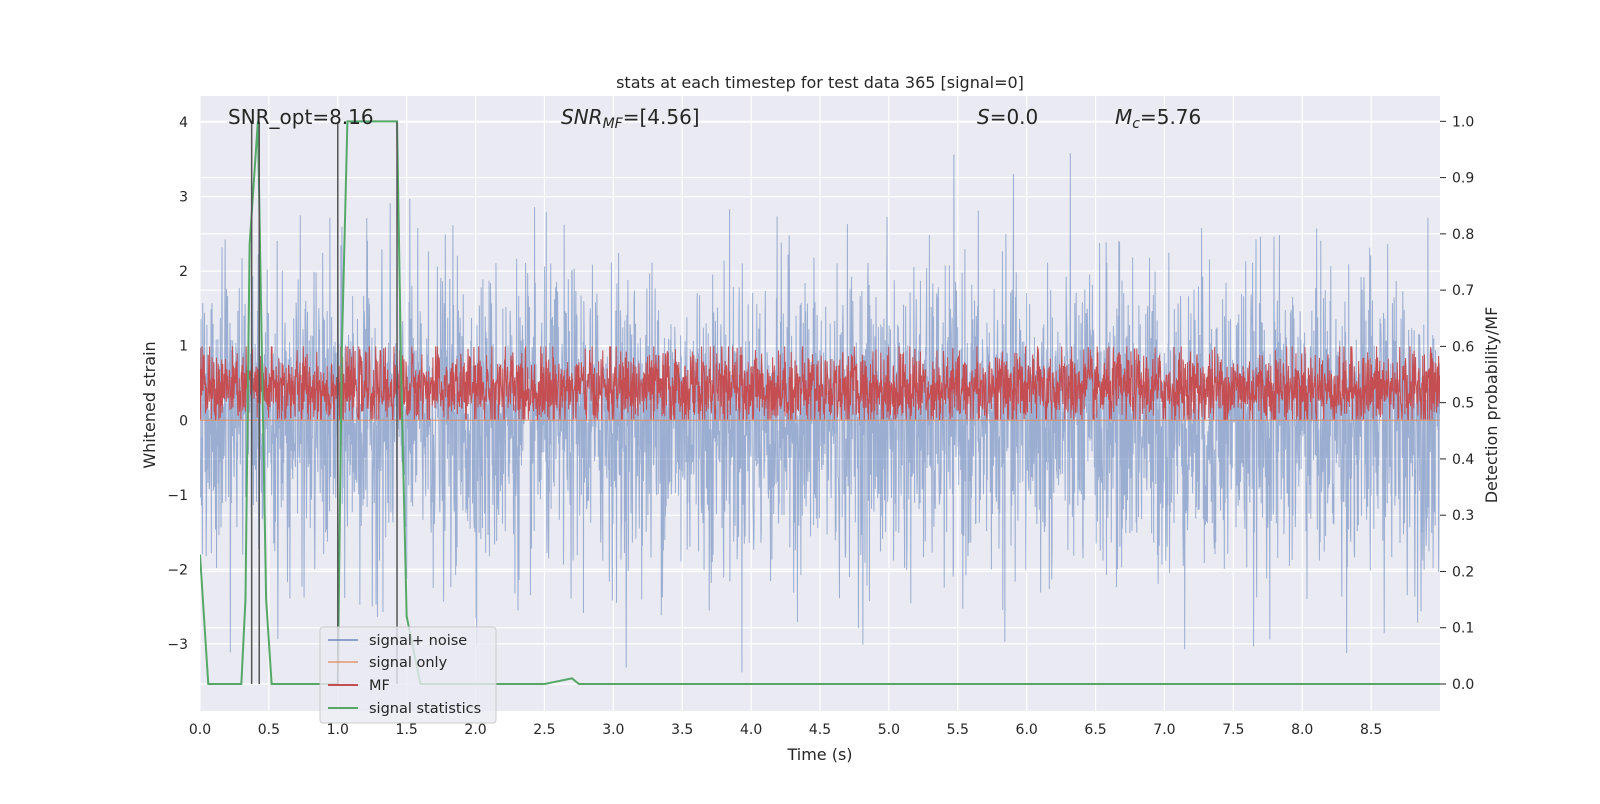 The width and height of the screenshot is (1600, 804). I want to click on legend-label-mf: MF, so click(379, 686).